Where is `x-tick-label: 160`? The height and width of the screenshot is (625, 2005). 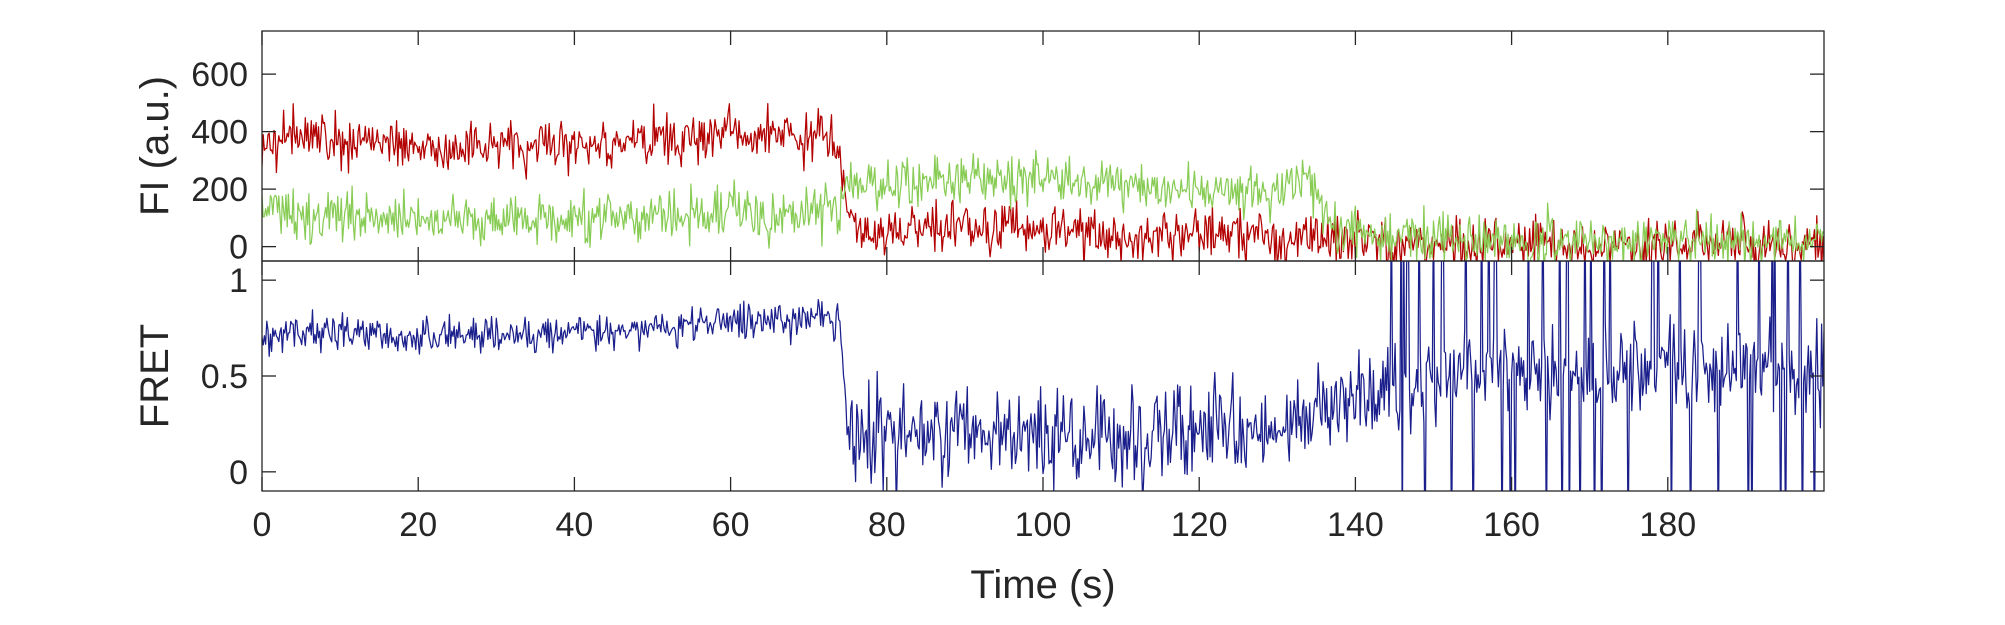
x-tick-label: 160 is located at coordinates (1511, 525).